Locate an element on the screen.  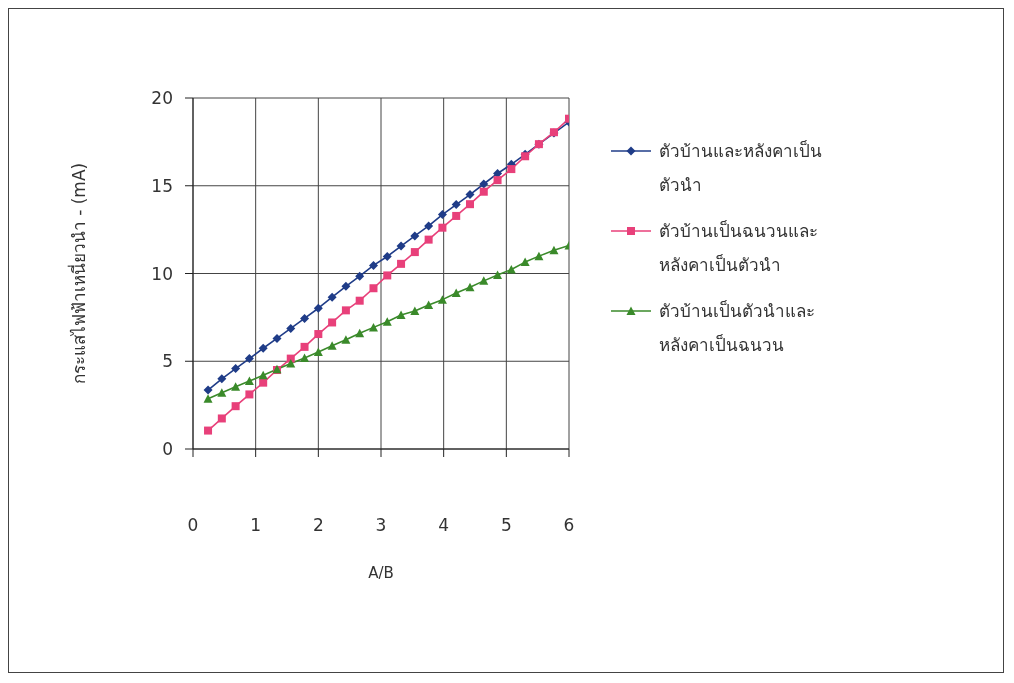
y-tick-label: 5 is located at coordinates (167, 361).